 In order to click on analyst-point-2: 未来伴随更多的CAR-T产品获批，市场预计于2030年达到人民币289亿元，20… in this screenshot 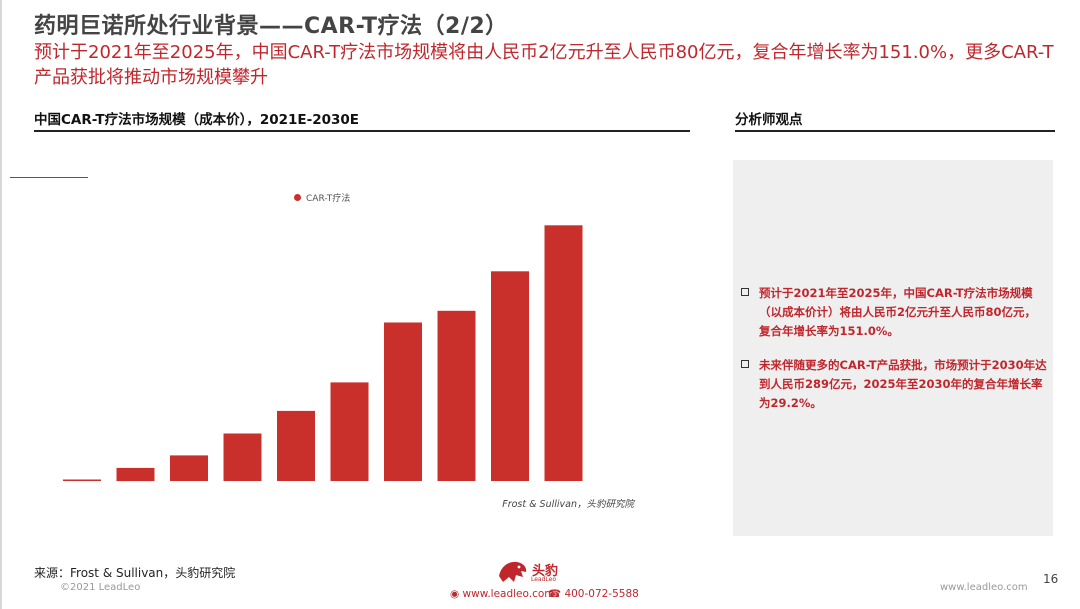, I will do `click(894, 384)`.